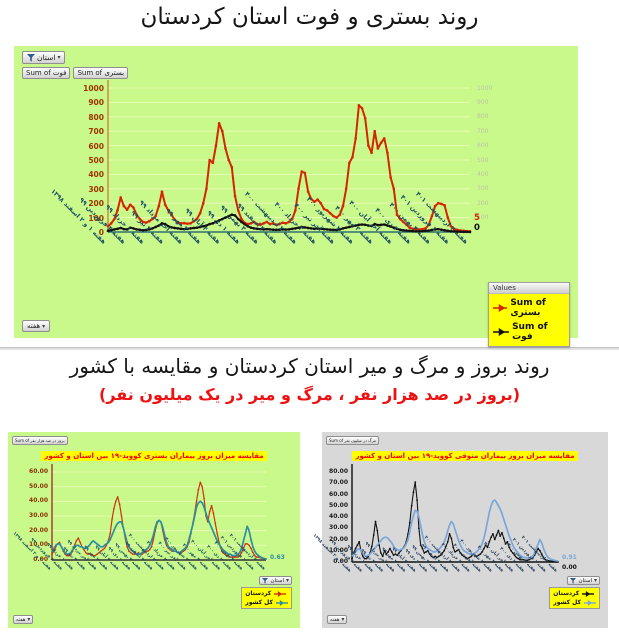 Image resolution: width=619 pixels, height=640 pixels. What do you see at coordinates (46, 73) in the screenshot?
I see `sum-of-fot-field-button: Sum of فوت` at bounding box center [46, 73].